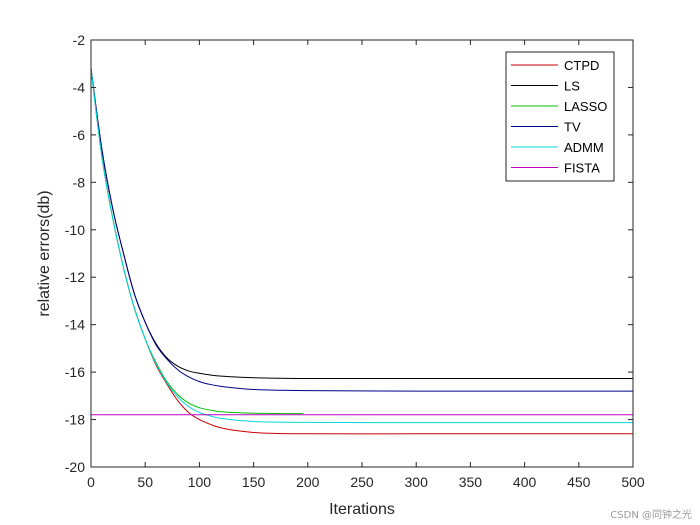  What do you see at coordinates (200, 482) in the screenshot?
I see `x-tick-label: 100` at bounding box center [200, 482].